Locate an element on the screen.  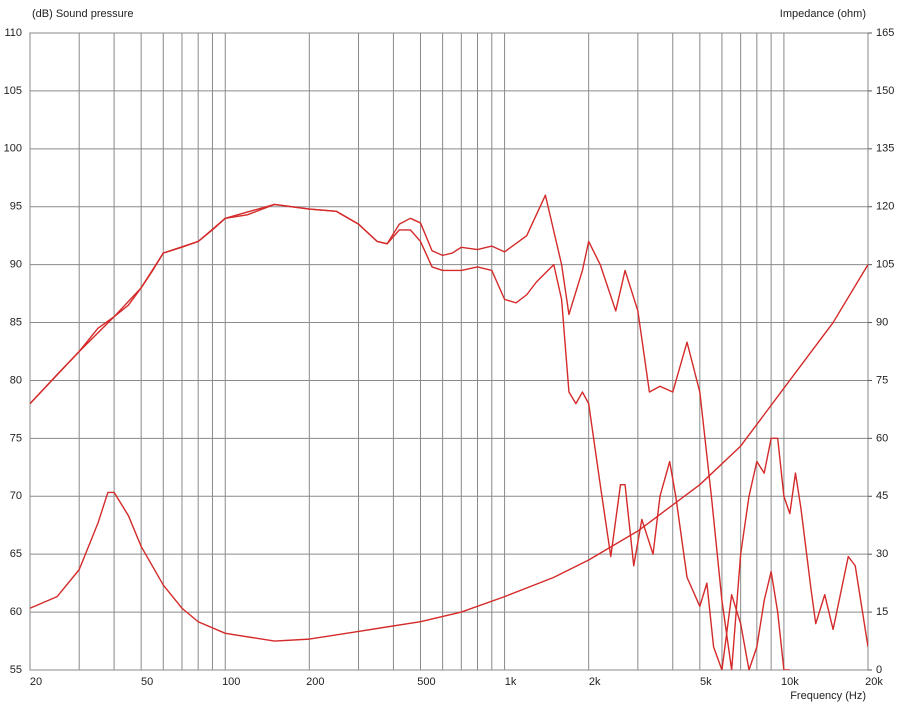
x-tick-label: 5k is located at coordinates (706, 682).